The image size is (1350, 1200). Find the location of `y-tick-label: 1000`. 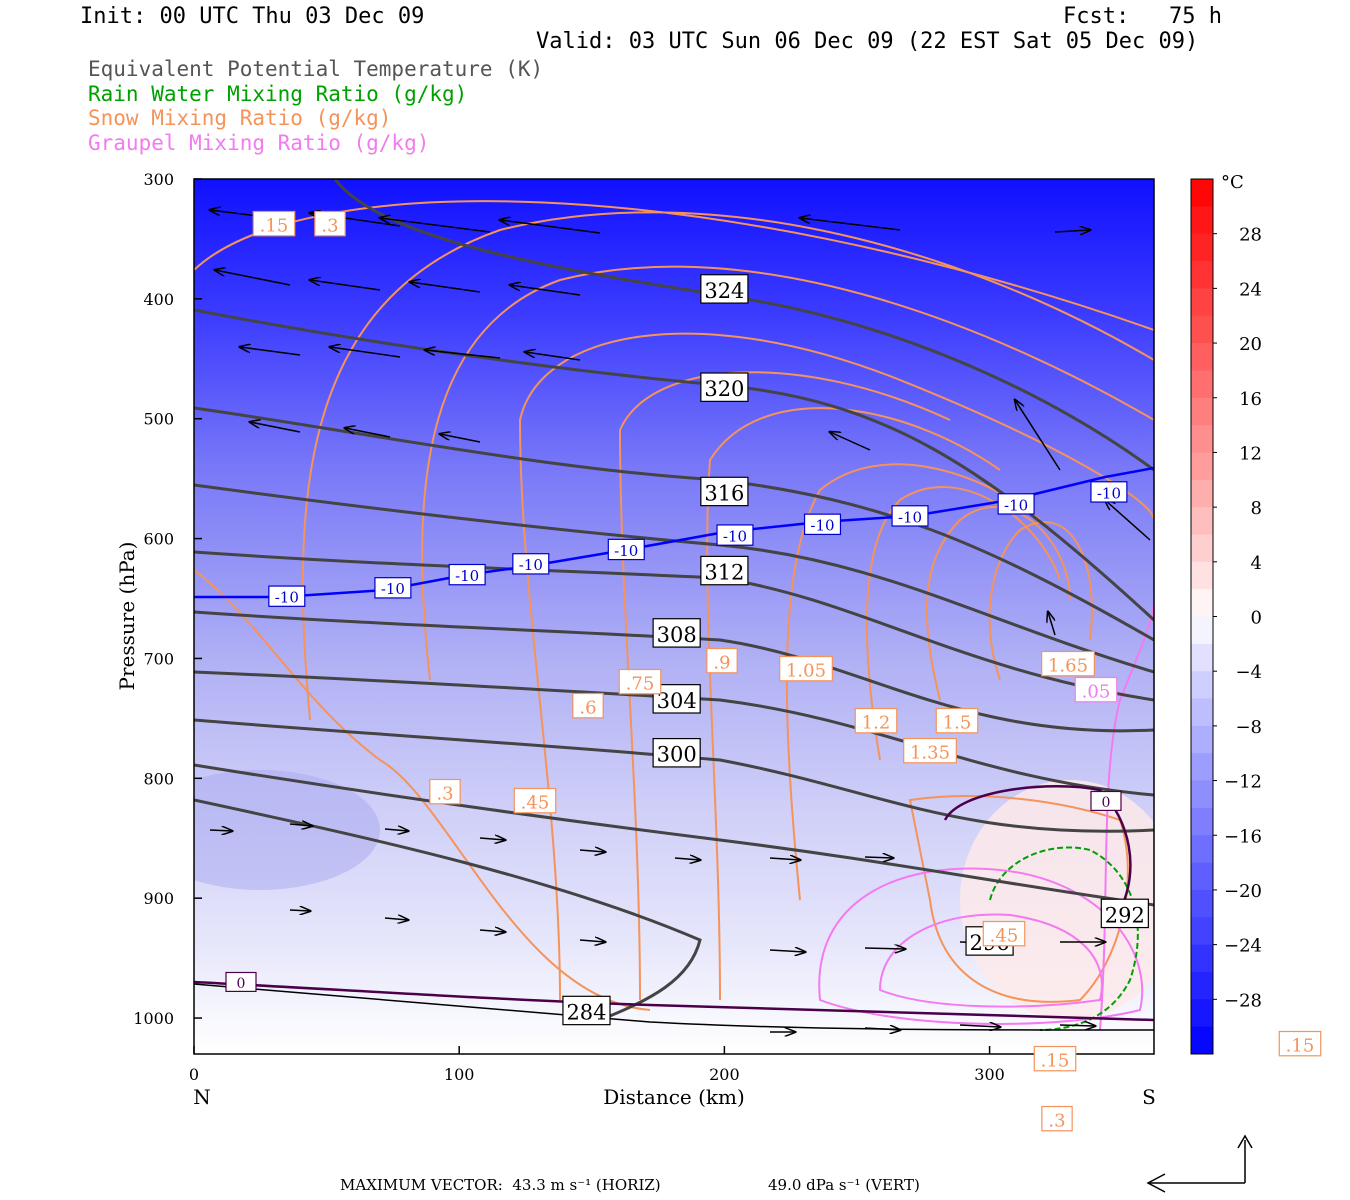

y-tick-label: 1000 is located at coordinates (153, 1018).